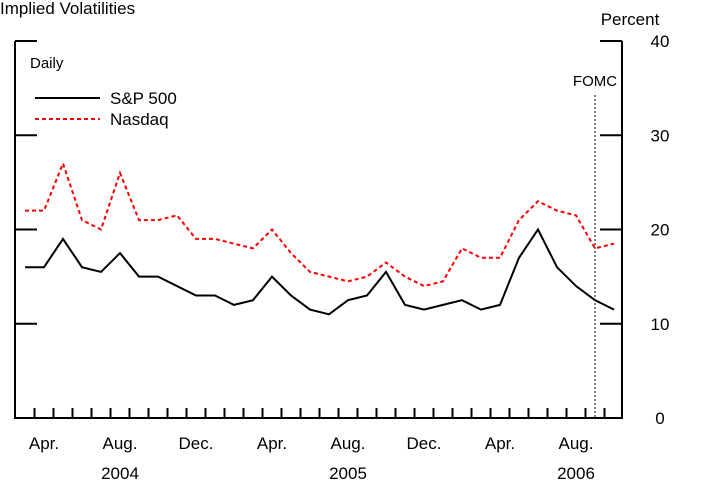 This screenshot has height=492, width=704. What do you see at coordinates (660, 41) in the screenshot?
I see `y-tick-label: 40` at bounding box center [660, 41].